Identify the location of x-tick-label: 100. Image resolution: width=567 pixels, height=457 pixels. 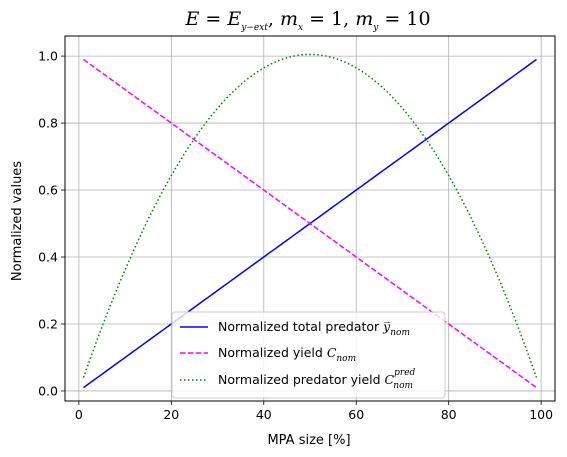
(541, 414).